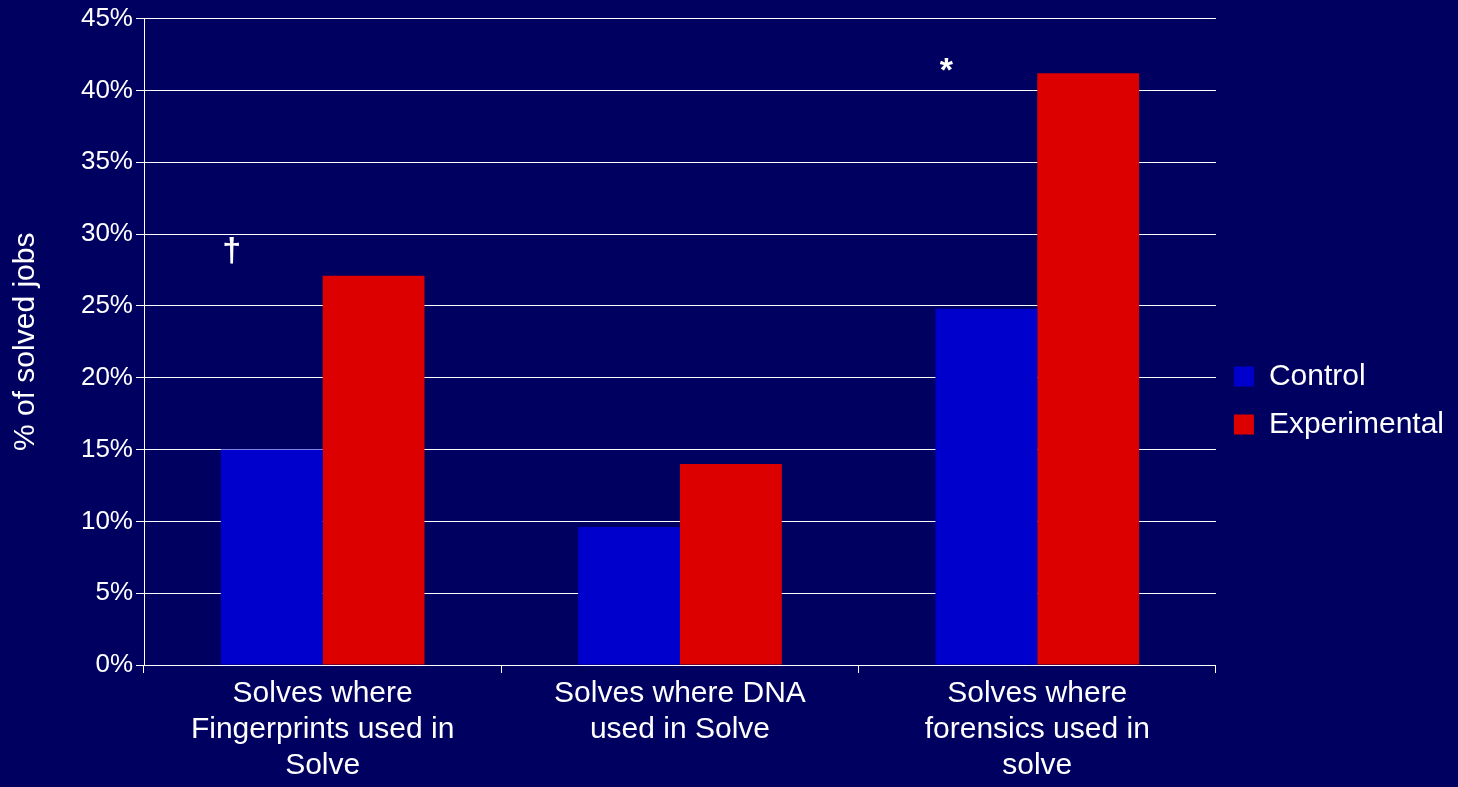 Image resolution: width=1458 pixels, height=787 pixels. What do you see at coordinates (106, 16) in the screenshot?
I see `y-tick-label: 45%` at bounding box center [106, 16].